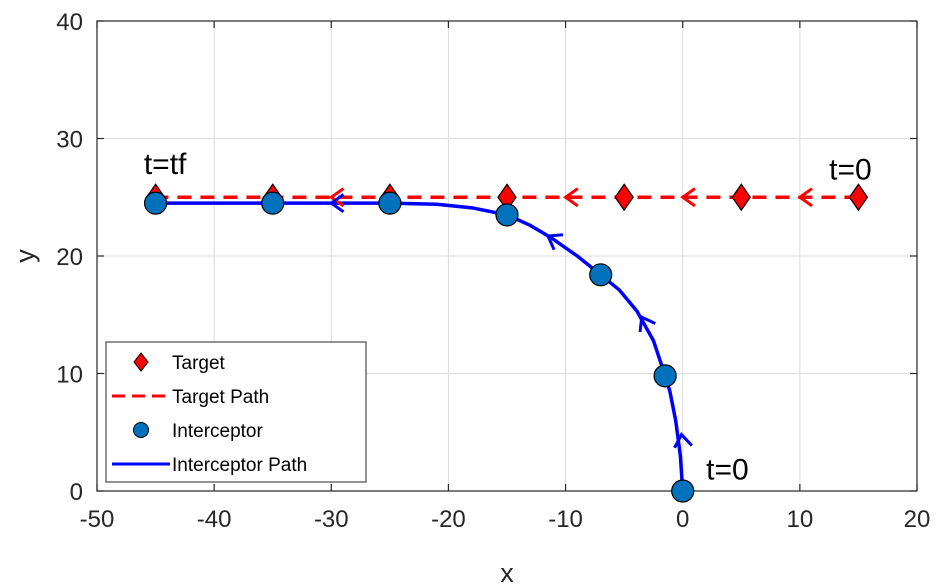  What do you see at coordinates (565, 519) in the screenshot?
I see `x-tick-label: -10` at bounding box center [565, 519].